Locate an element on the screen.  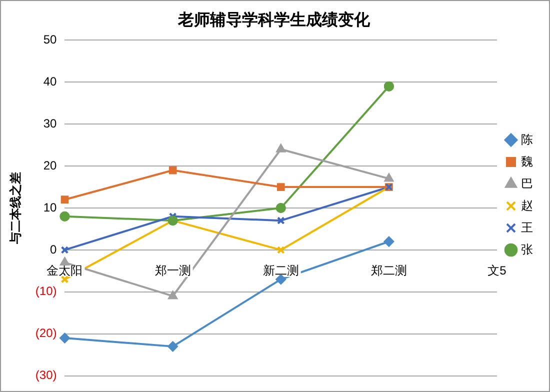
legend-label: 张 is located at coordinates (527, 249).